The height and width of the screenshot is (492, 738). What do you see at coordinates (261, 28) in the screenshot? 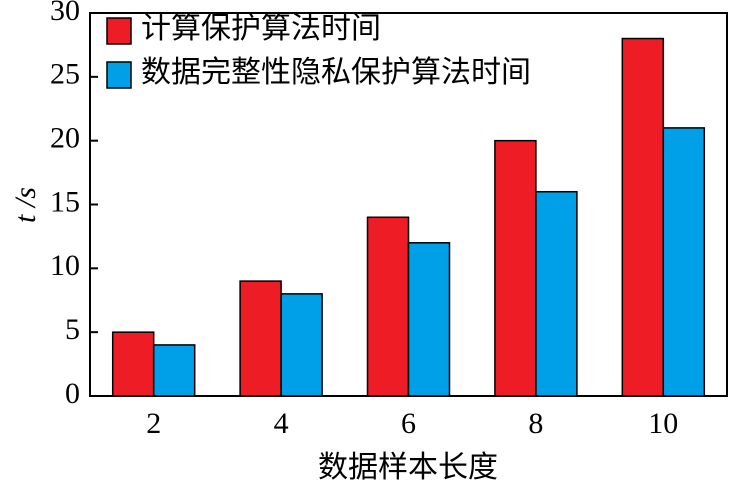
I see `legend-label: 计算保护算法时间` at bounding box center [261, 28].